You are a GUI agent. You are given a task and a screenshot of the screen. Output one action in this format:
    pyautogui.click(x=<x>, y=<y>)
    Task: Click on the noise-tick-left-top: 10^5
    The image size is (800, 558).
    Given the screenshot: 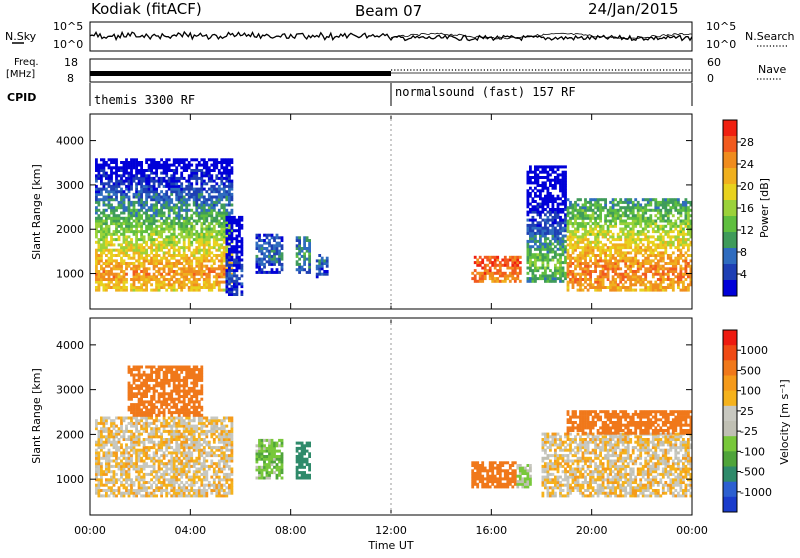 What is the action you would take?
    pyautogui.click(x=68, y=26)
    